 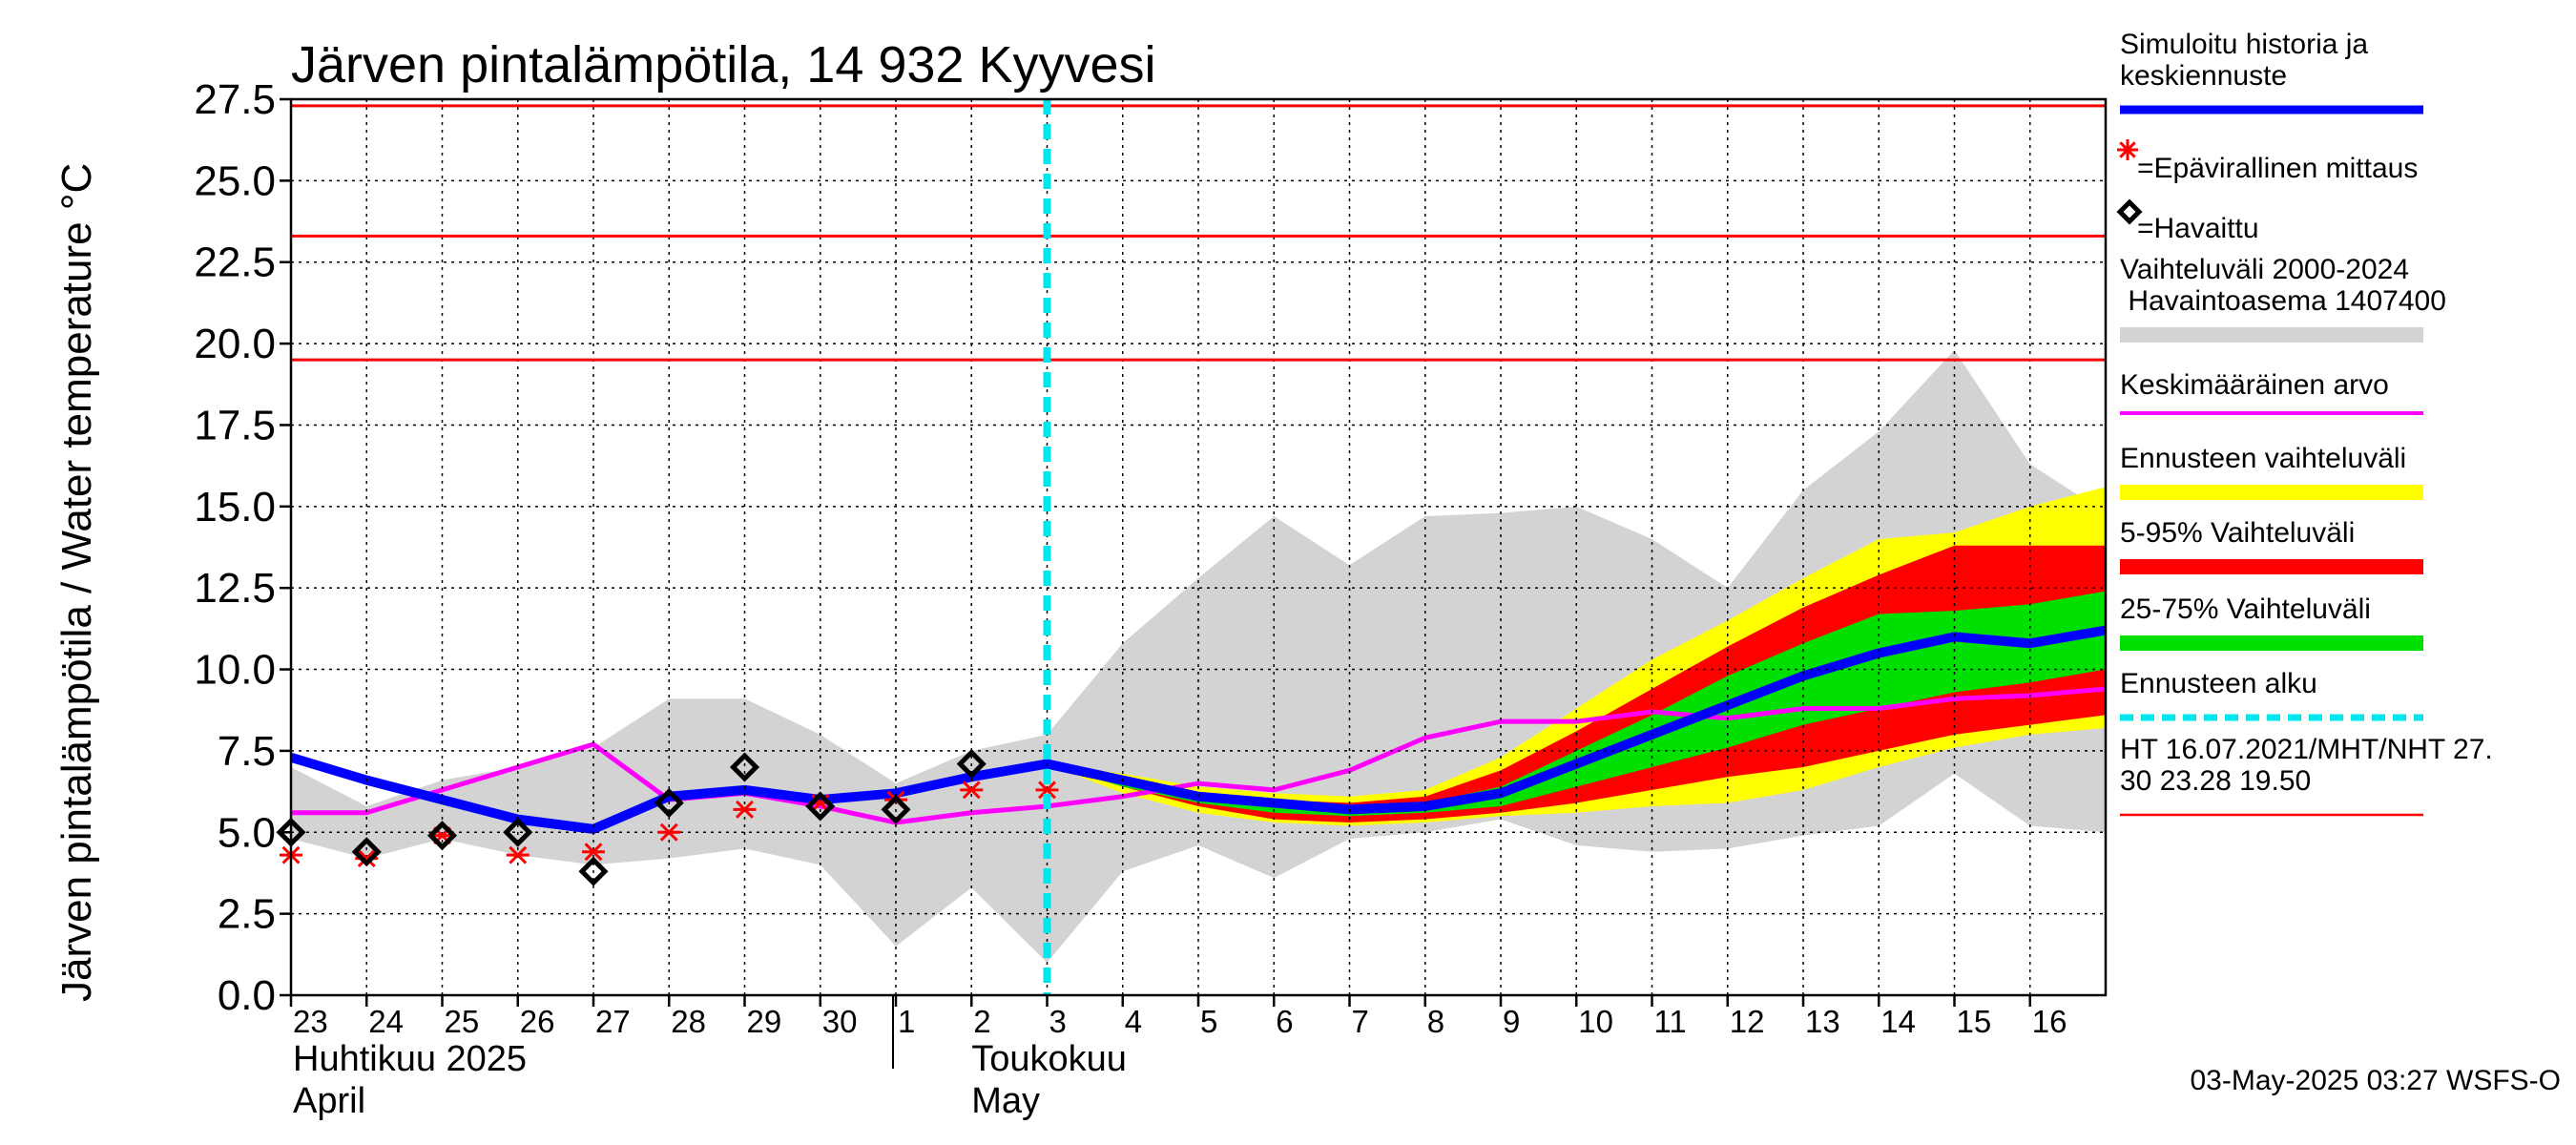 What do you see at coordinates (1670, 1022) in the screenshot?
I see `x-tick-label: 11` at bounding box center [1670, 1022].